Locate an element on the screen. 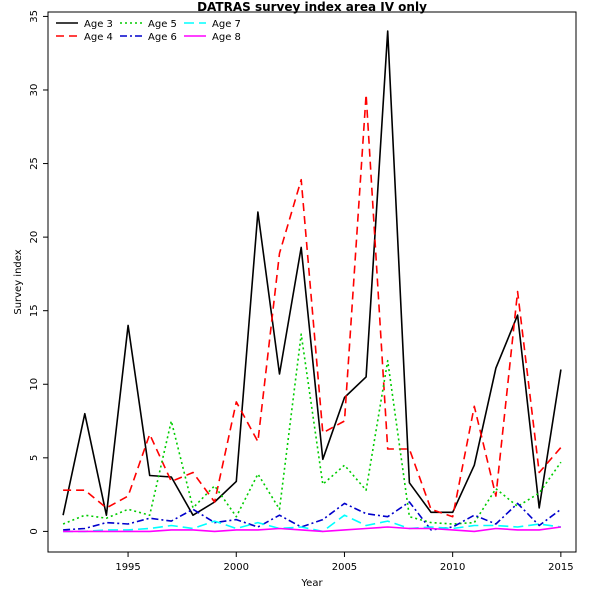 The height and width of the screenshot is (600, 600). x-axis: 1995 2000 2005 2010 2015 is located at coordinates (344, 562).